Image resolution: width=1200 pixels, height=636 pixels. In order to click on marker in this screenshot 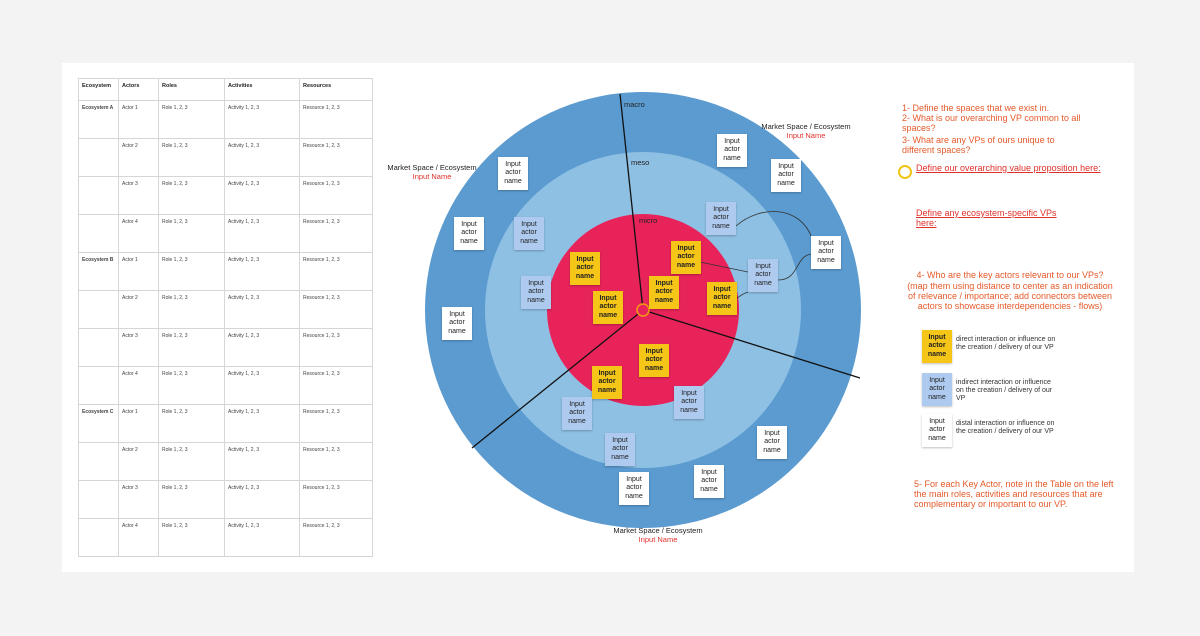, I will do `click(905, 172)`.